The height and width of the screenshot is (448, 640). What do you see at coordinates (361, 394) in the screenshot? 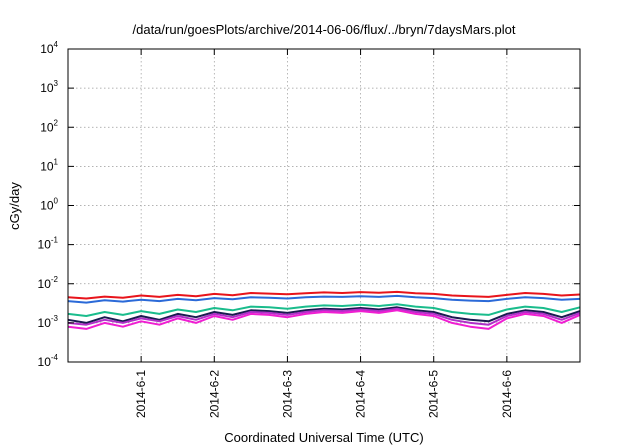
I see `x-tick-label: 2014-6-4` at bounding box center [361, 394].